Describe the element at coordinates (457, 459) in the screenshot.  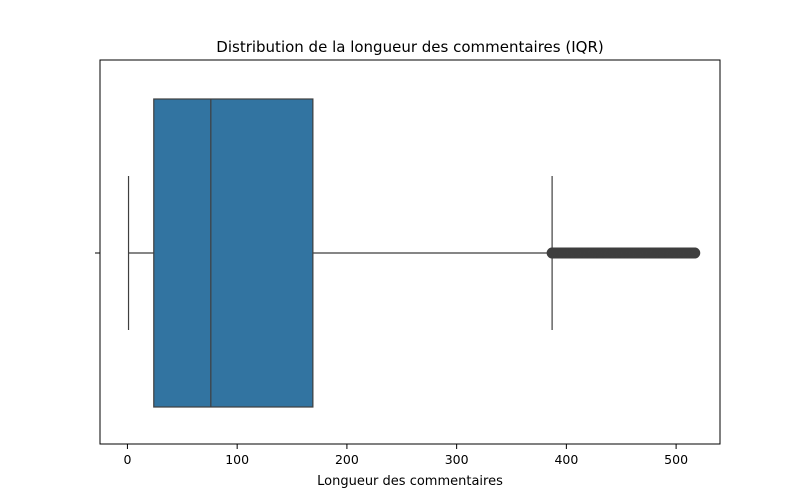
I see `x-tick-label: 300` at that location.